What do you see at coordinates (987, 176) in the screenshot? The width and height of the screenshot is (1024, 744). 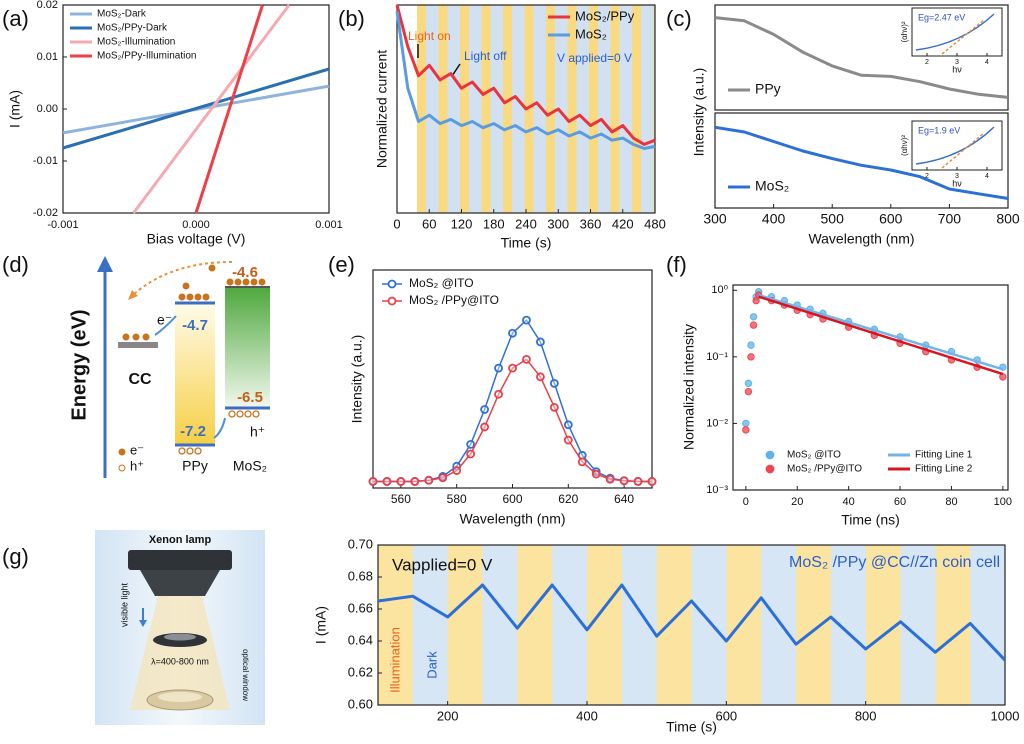 I see `inset-tick-label: 4` at bounding box center [987, 176].